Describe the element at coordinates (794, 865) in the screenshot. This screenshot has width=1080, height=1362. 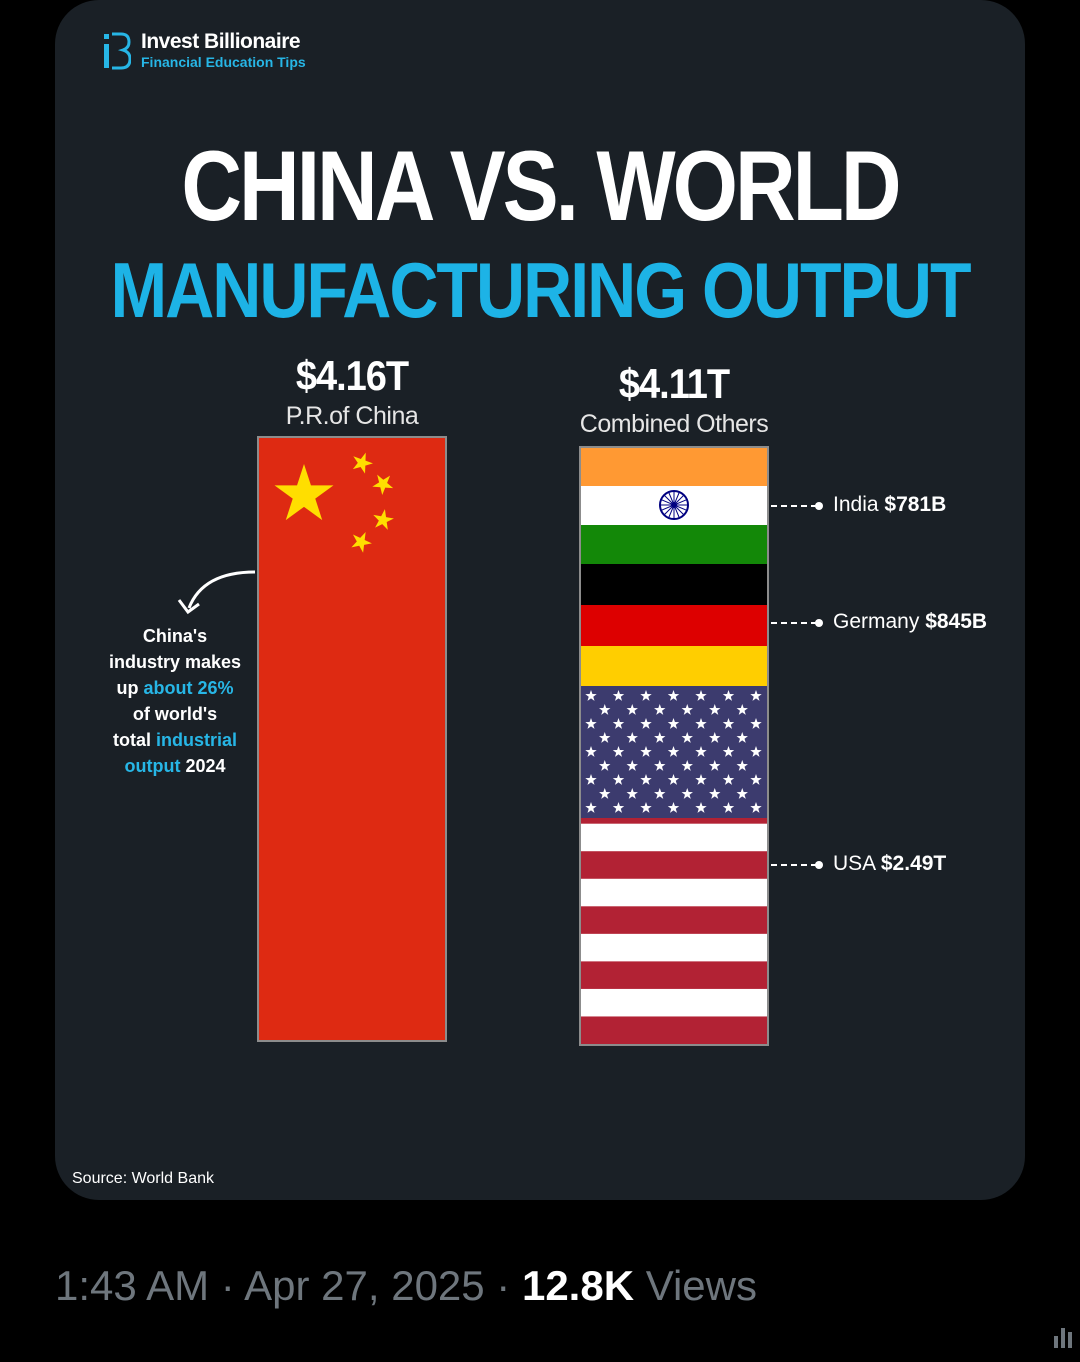
I see `usa-leader-line` at that location.